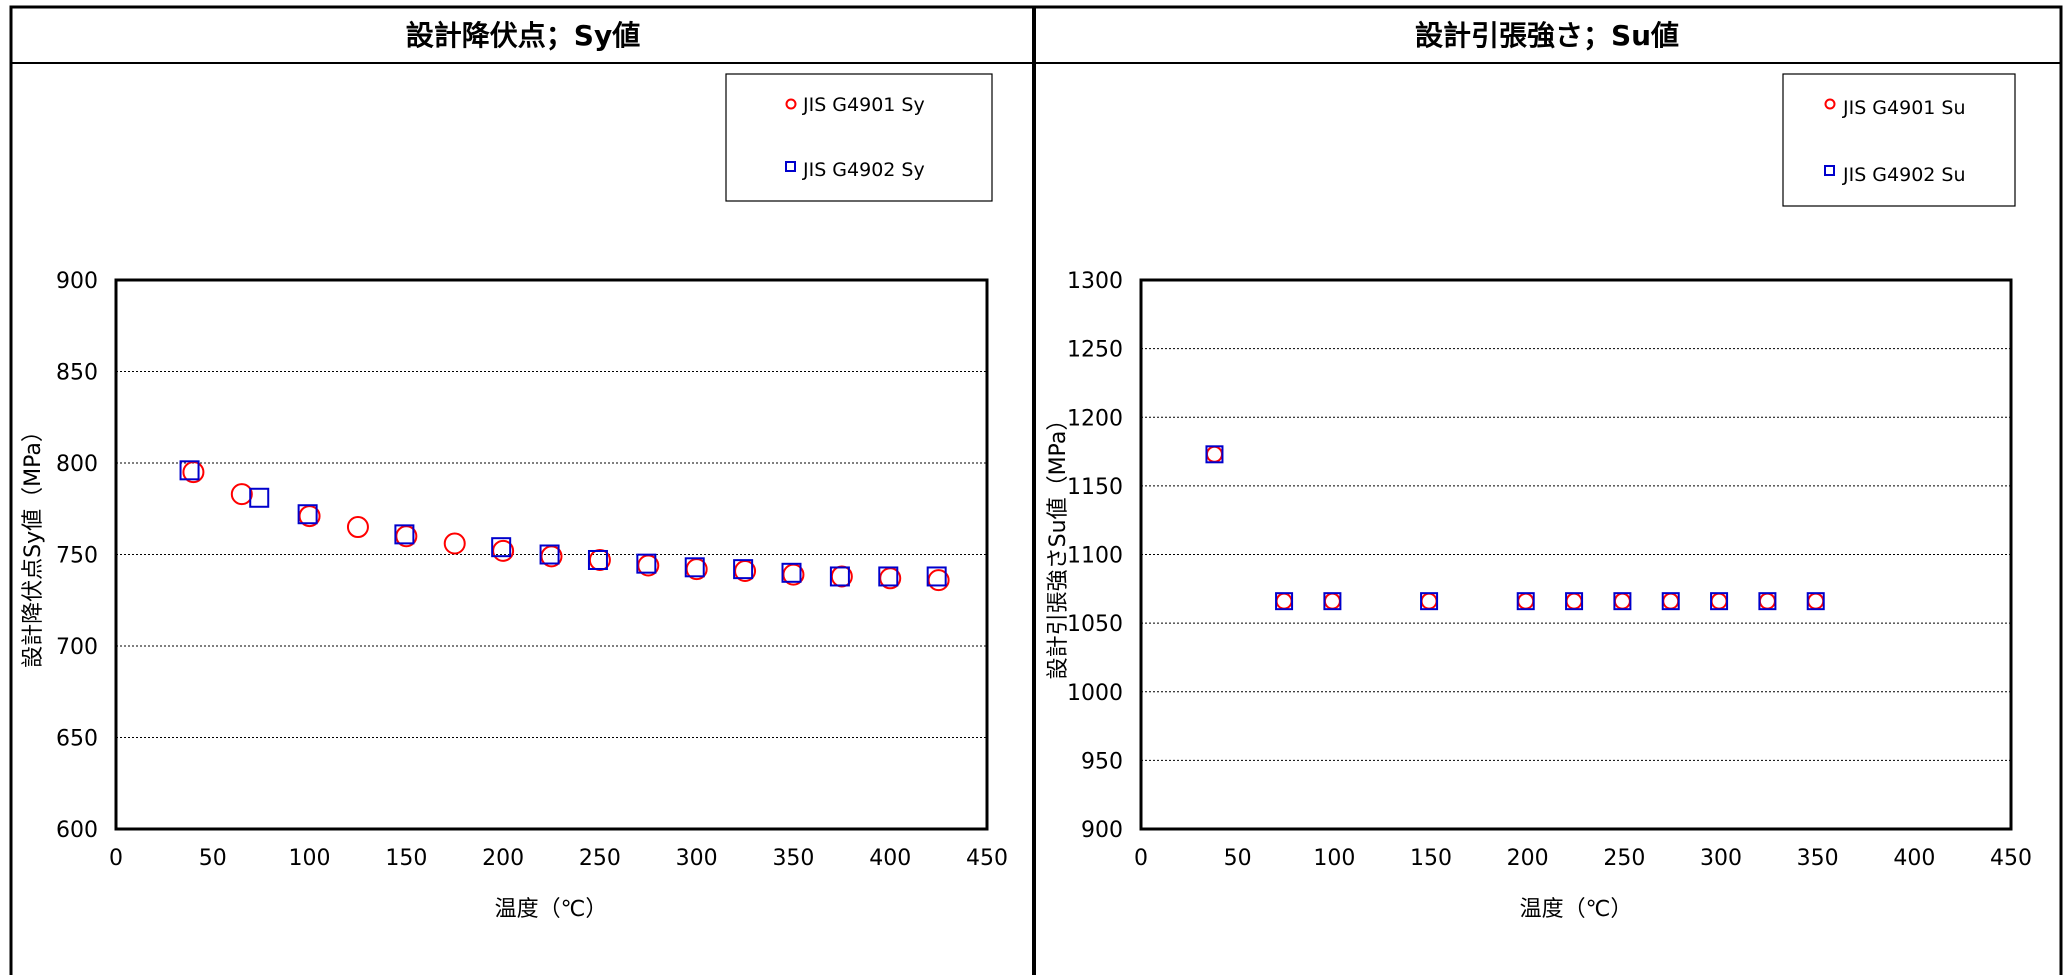 The image size is (2067, 975). Describe the element at coordinates (77, 464) in the screenshot. I see `y-tick-label: 800` at that location.